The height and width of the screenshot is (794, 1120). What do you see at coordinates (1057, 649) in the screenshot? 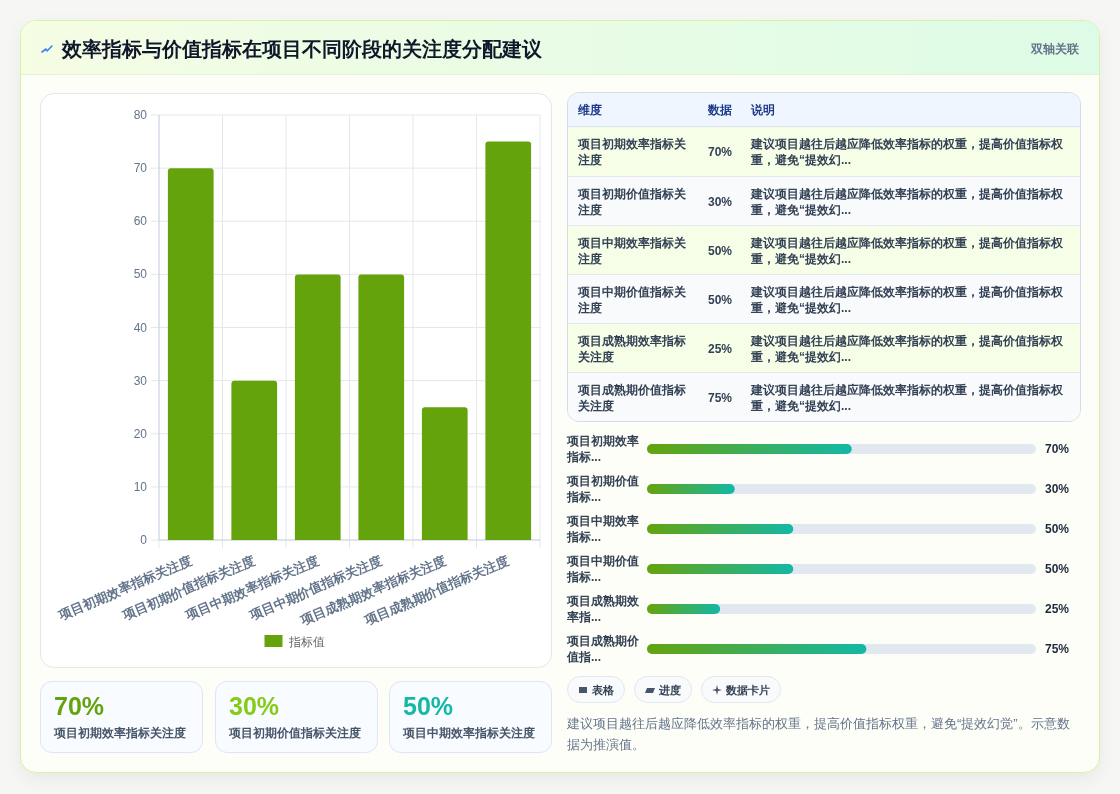
I see `data-label: 75%` at bounding box center [1057, 649].